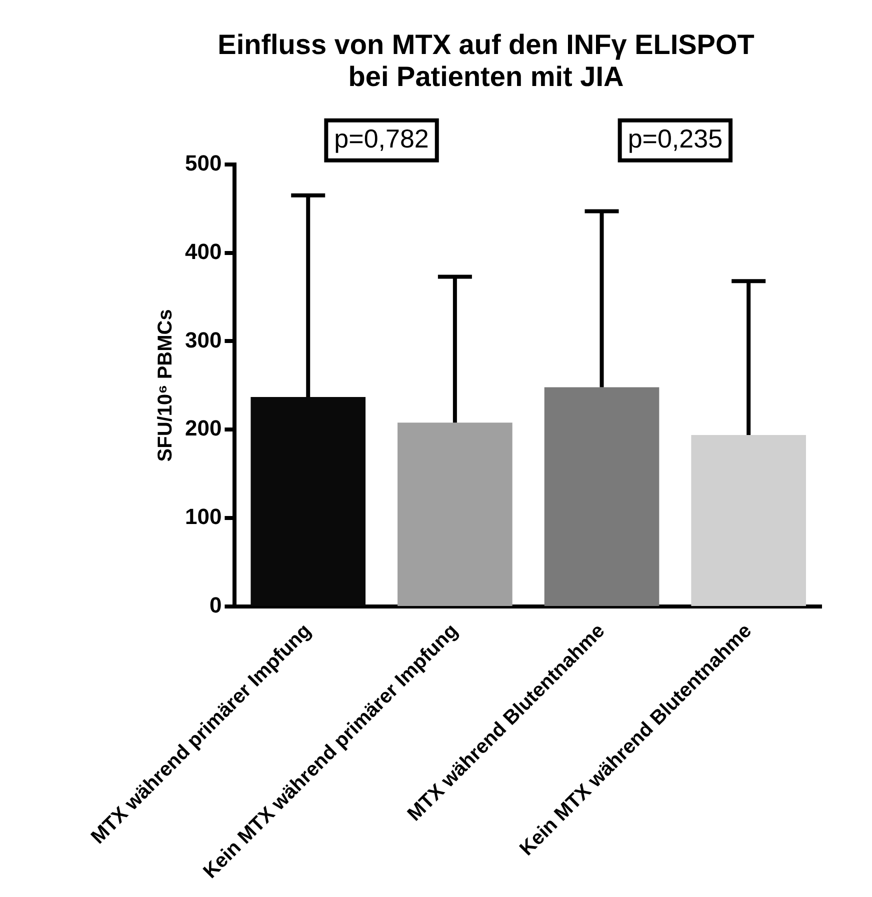 This screenshot has width=872, height=897. Describe the element at coordinates (203, 517) in the screenshot. I see `y-tick-label: 100` at that location.